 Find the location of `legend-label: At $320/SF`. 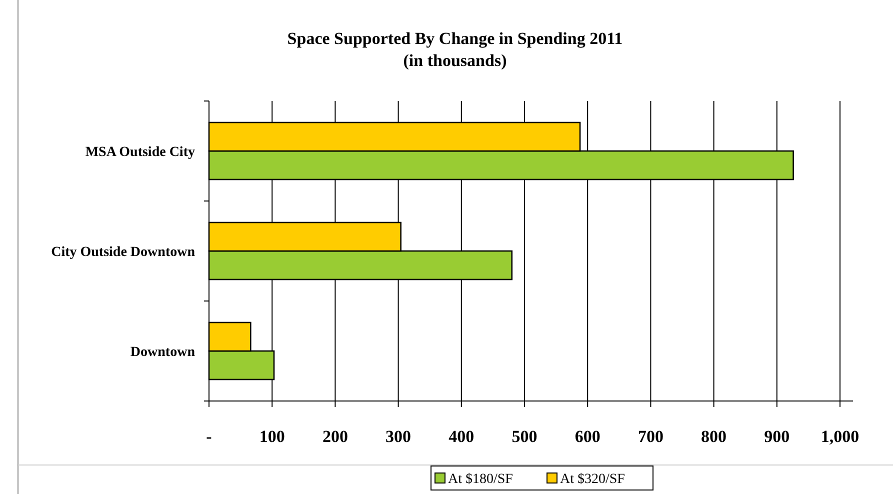

legend-label: At $320/SF is located at coordinates (593, 479).